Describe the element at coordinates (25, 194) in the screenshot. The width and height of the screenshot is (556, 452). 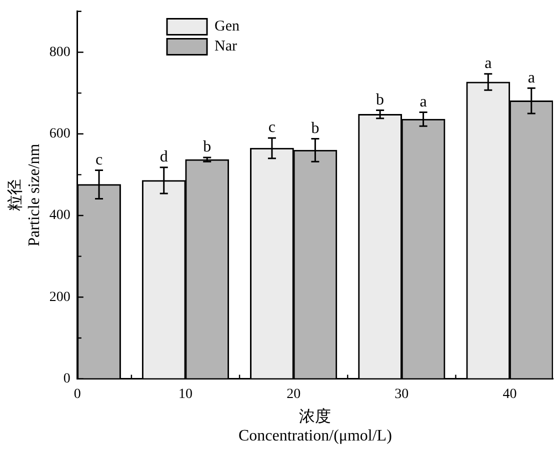
I see `y-axis-title: 粒径 Particle size/nm` at that location.